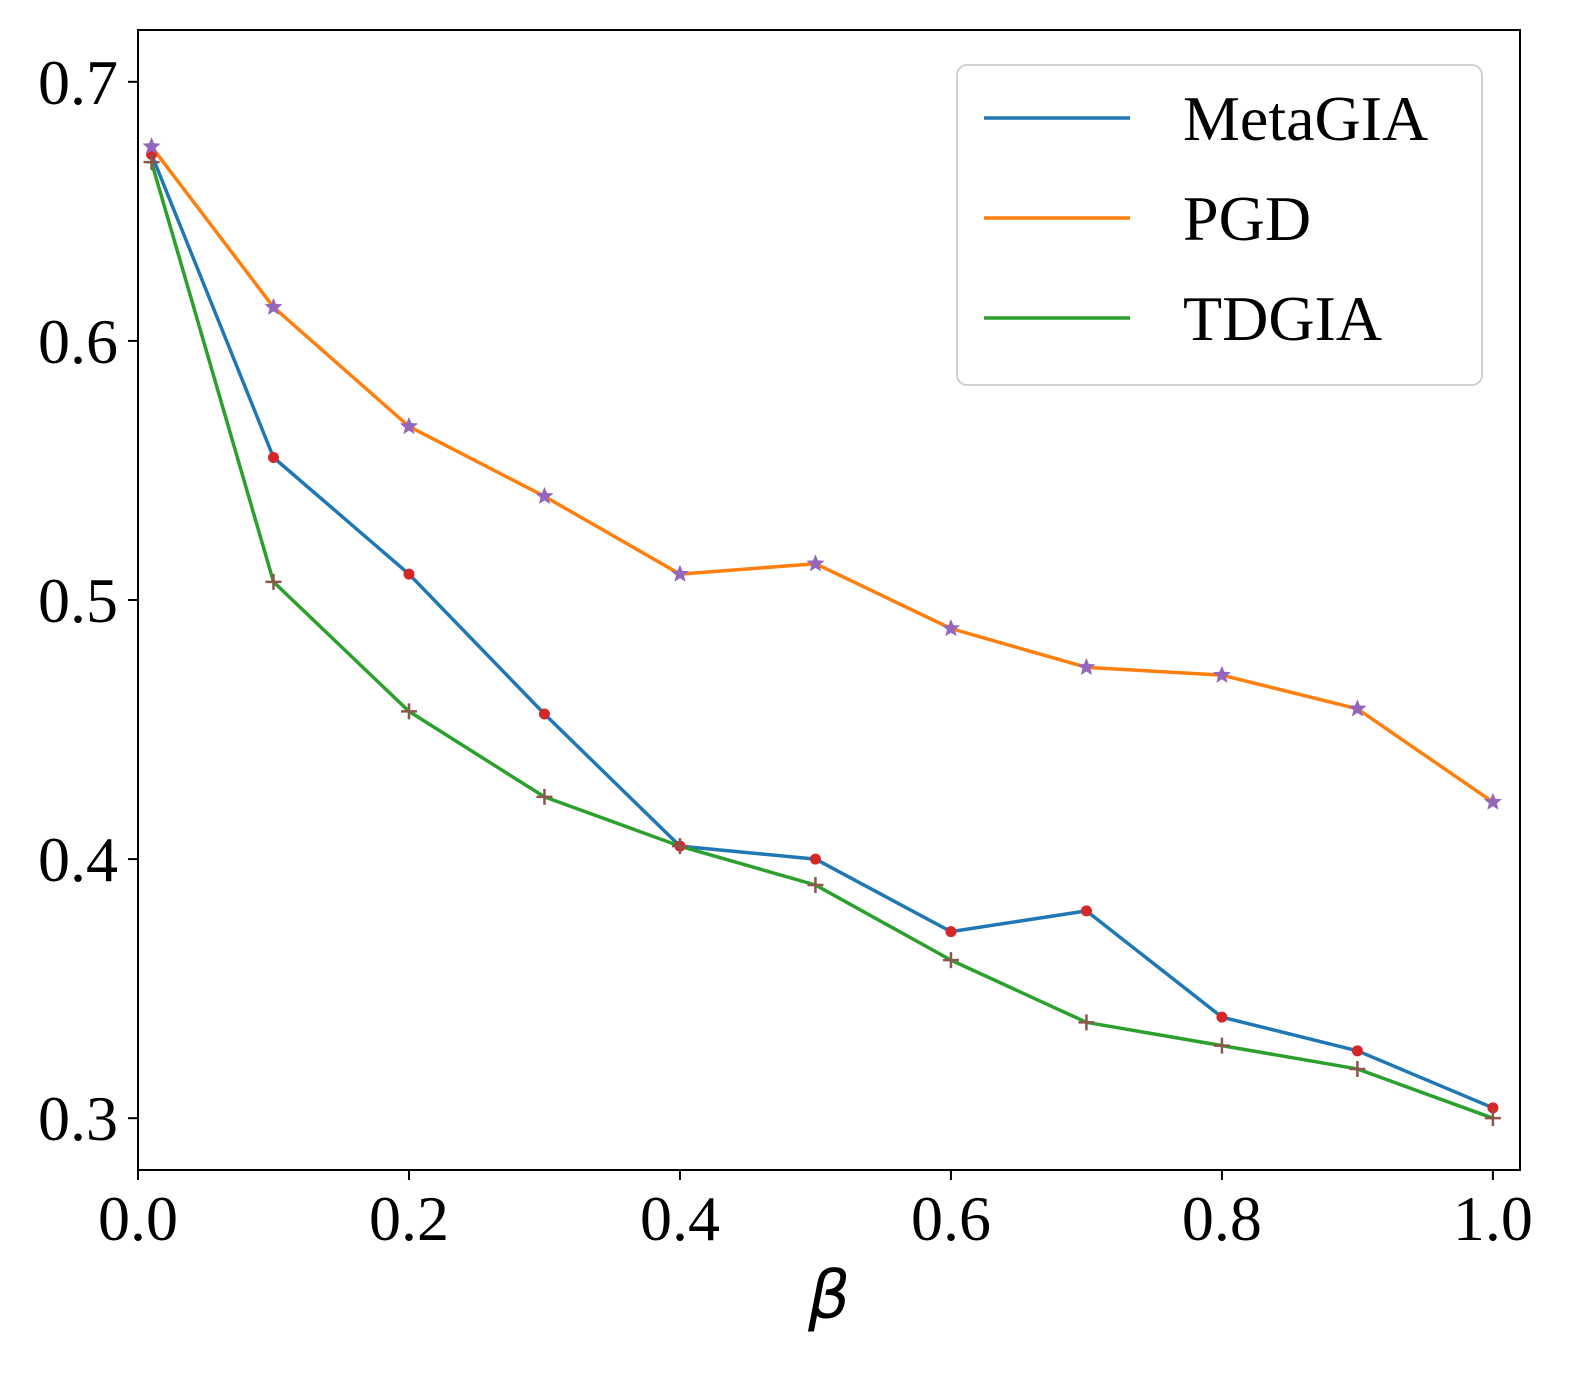 The image size is (1578, 1380). What do you see at coordinates (78, 341) in the screenshot?
I see `y-tick-label: 0.6` at bounding box center [78, 341].